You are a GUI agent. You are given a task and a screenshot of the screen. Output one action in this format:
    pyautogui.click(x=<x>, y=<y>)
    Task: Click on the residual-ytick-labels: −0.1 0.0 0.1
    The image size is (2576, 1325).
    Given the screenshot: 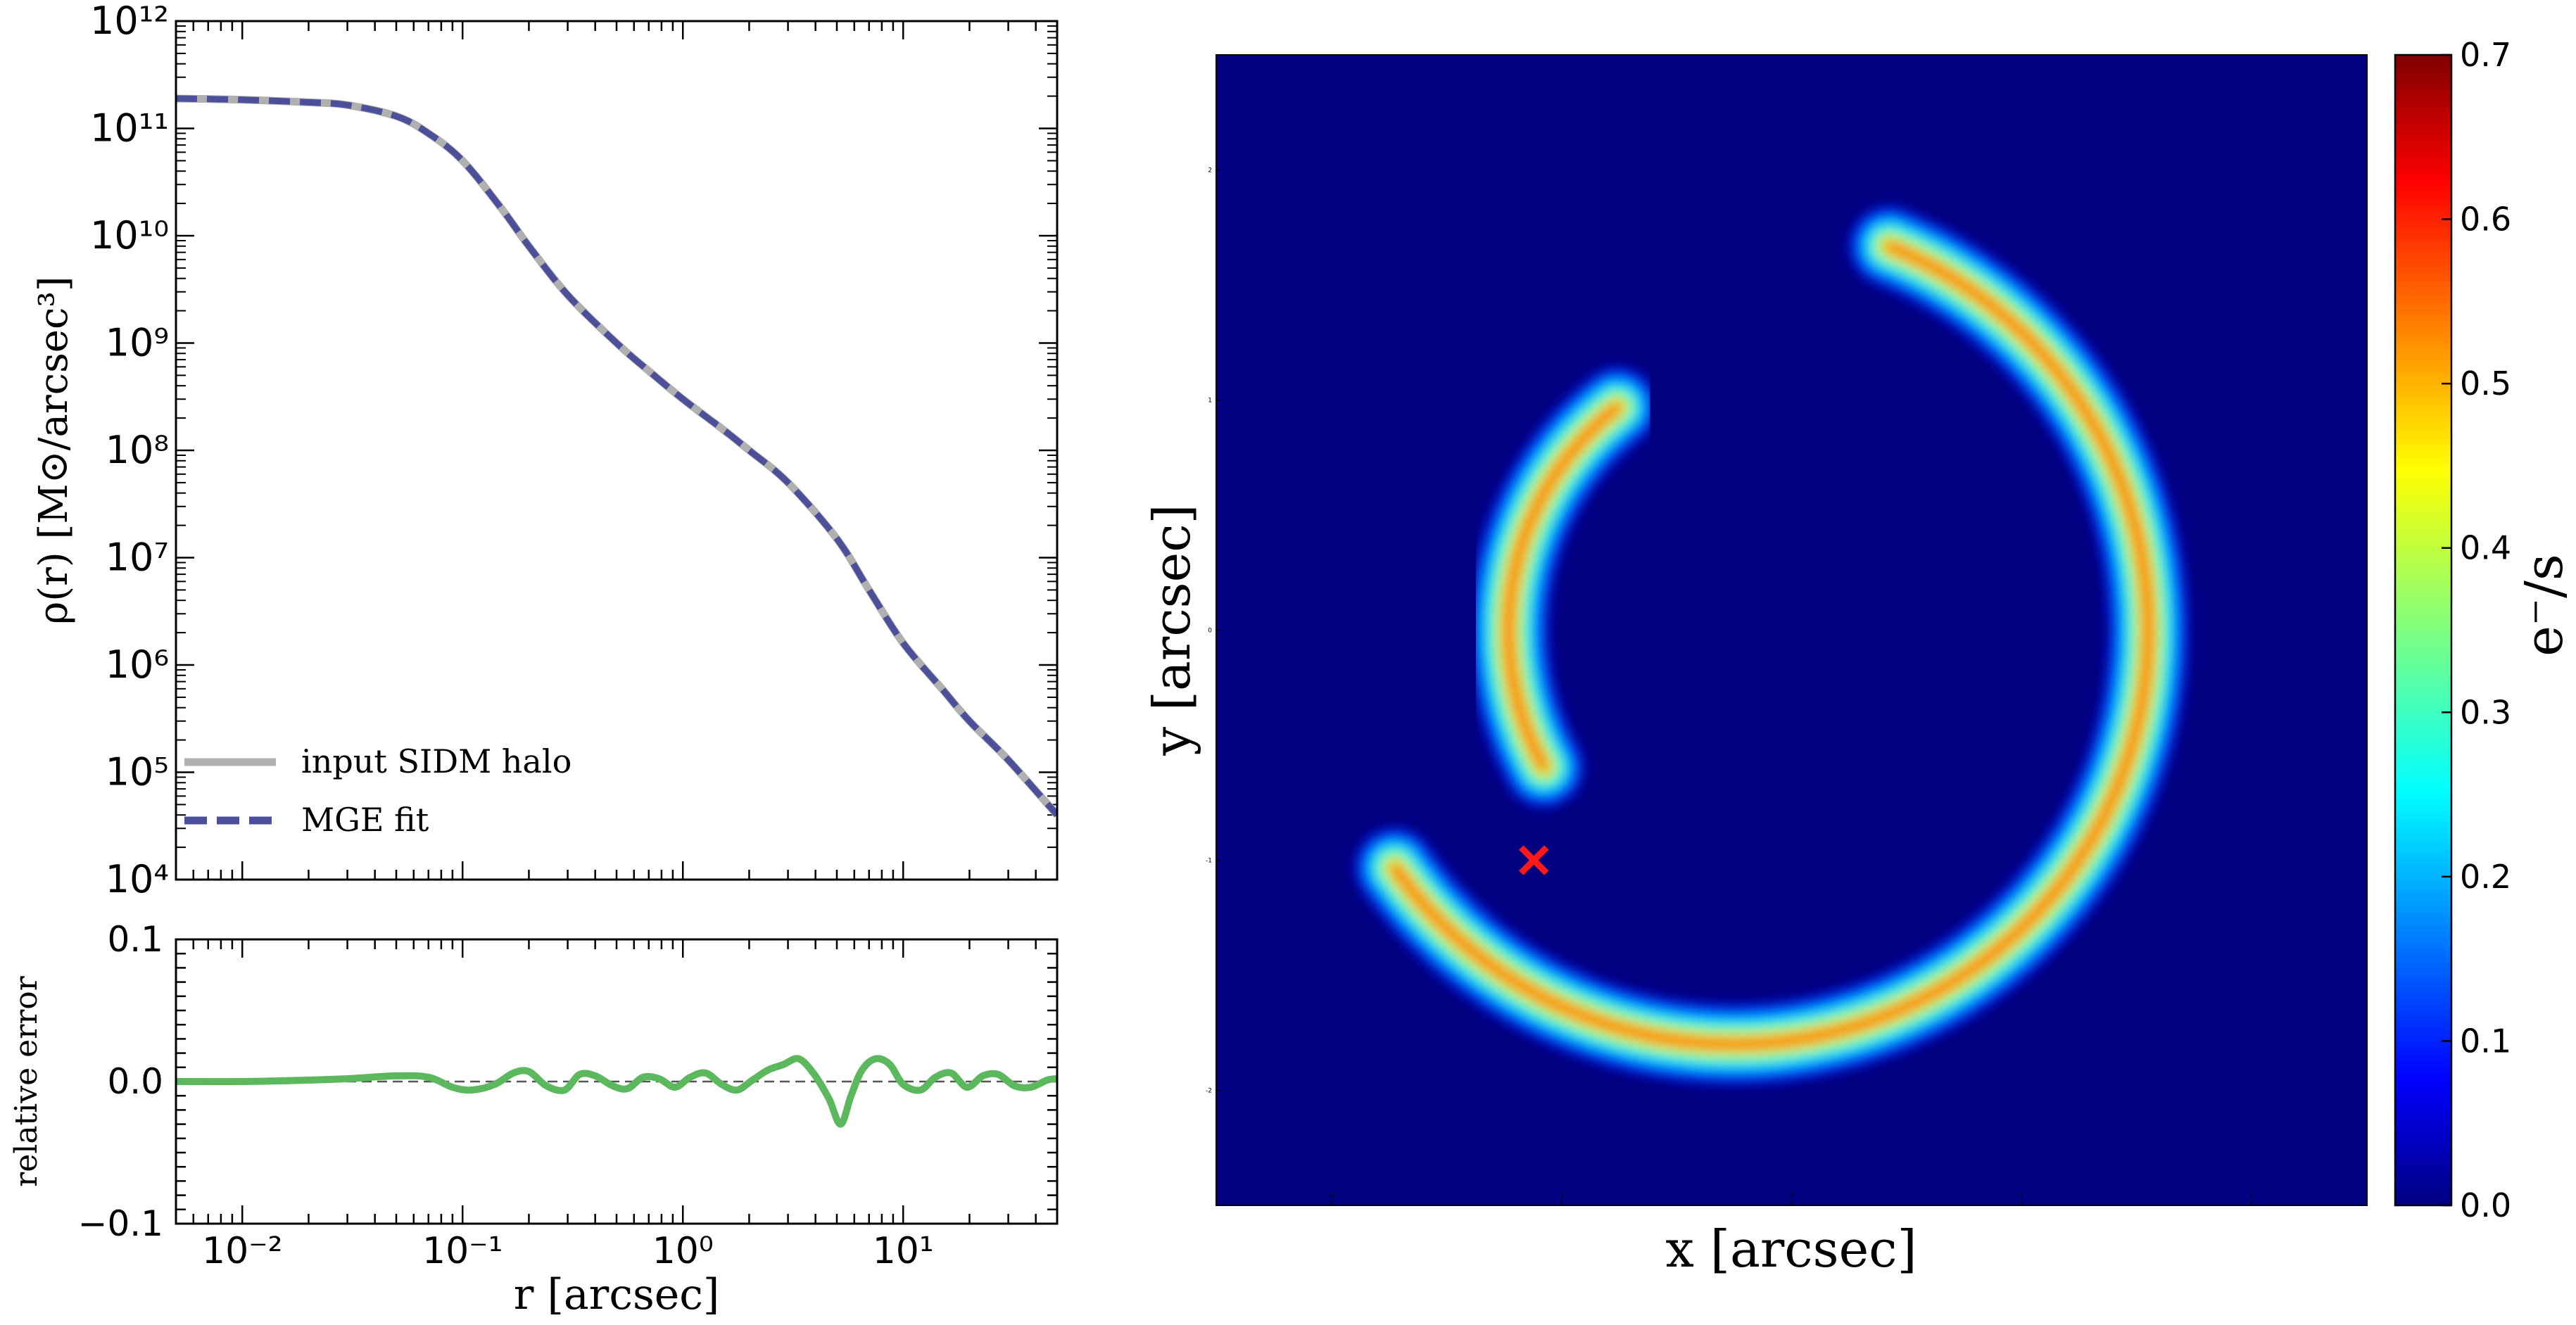 What is the action you would take?
    pyautogui.click(x=120, y=1081)
    